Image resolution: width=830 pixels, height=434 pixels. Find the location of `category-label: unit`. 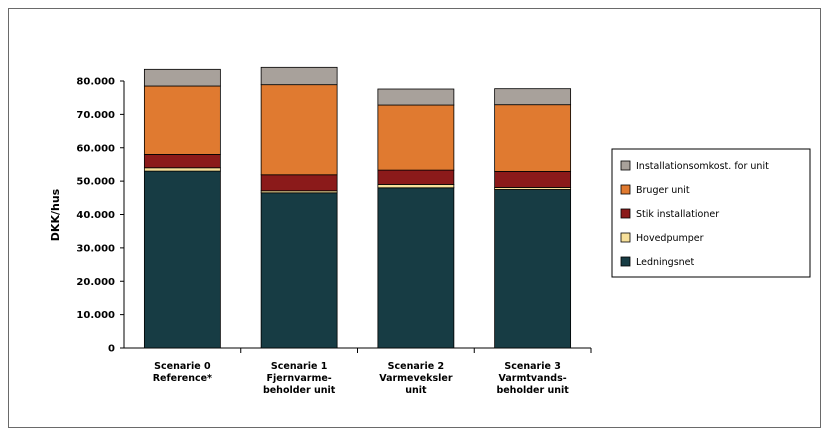

category-label: unit is located at coordinates (416, 390).